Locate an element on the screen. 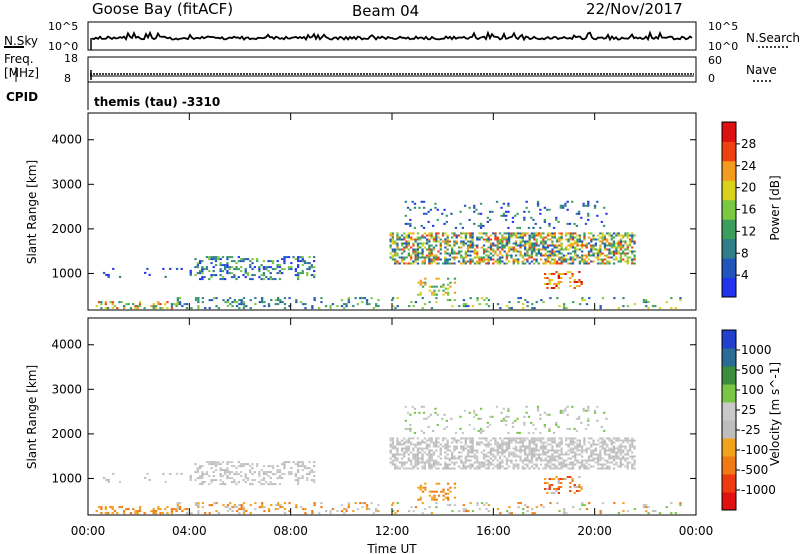 This screenshot has height=554, width=800. noise-tick-top-right: 10^5 is located at coordinates (723, 26).